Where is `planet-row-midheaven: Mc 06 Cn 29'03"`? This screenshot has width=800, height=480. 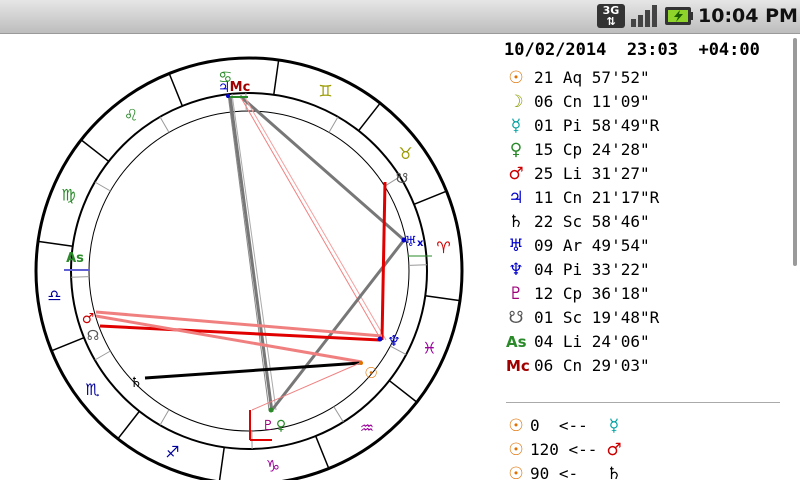
planet-row-midheaven: Mc 06 Cn 29'03" is located at coordinates (651, 366).